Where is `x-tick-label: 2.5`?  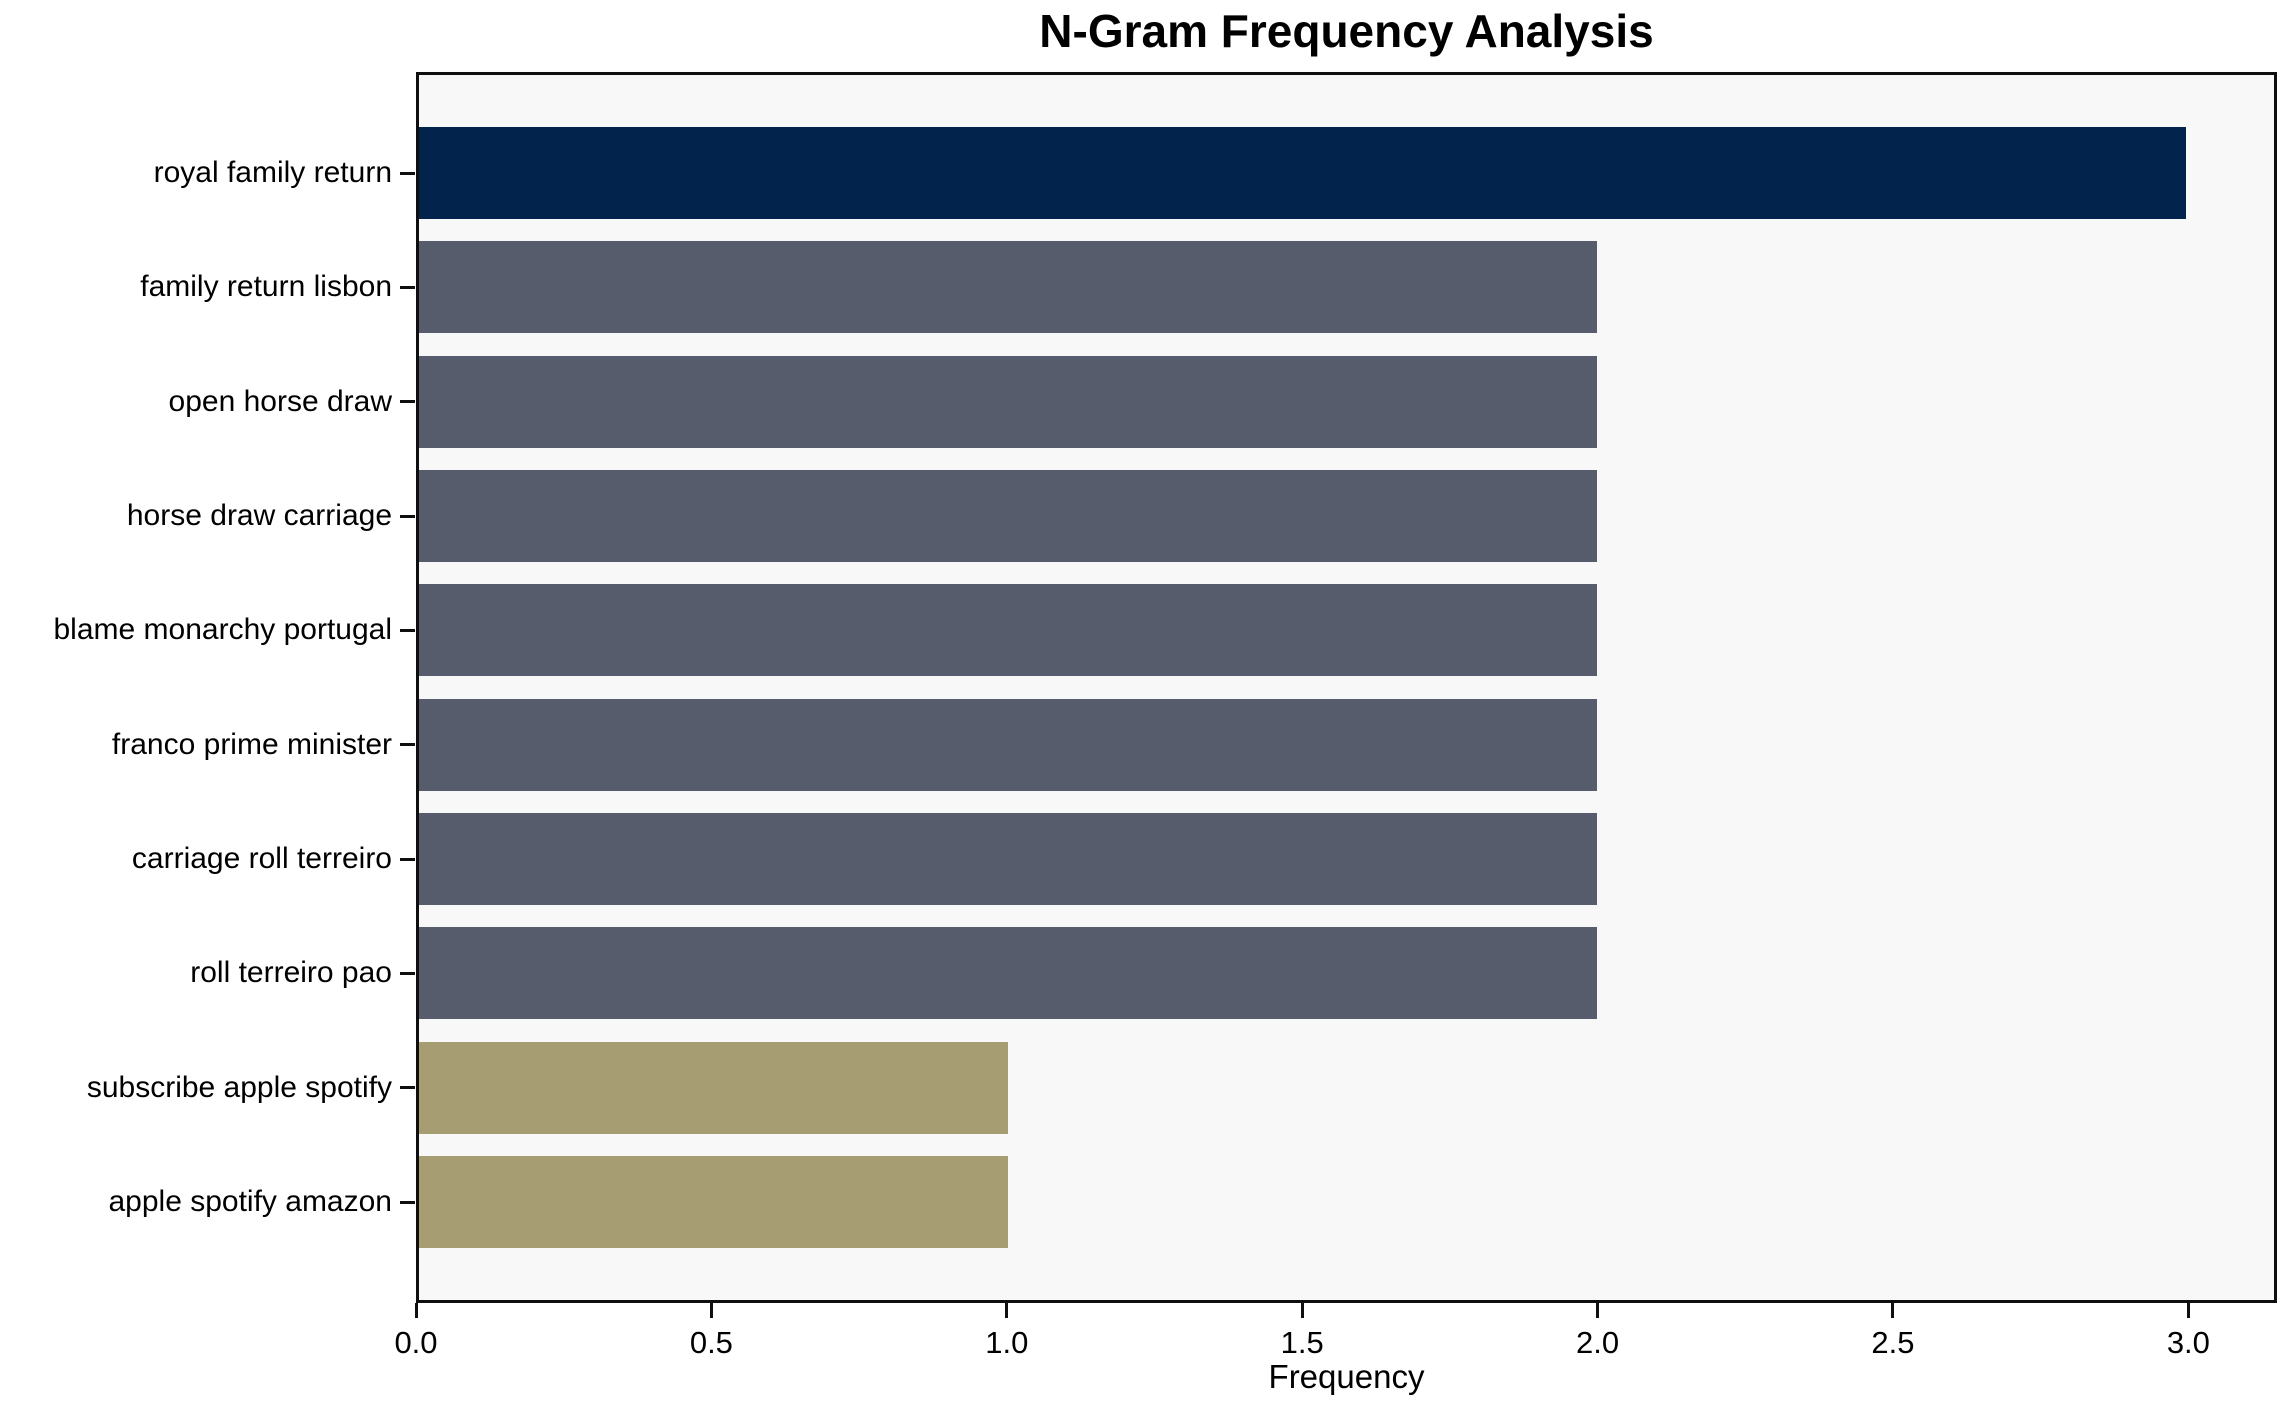 x-tick-label: 2.5 is located at coordinates (1893, 1342).